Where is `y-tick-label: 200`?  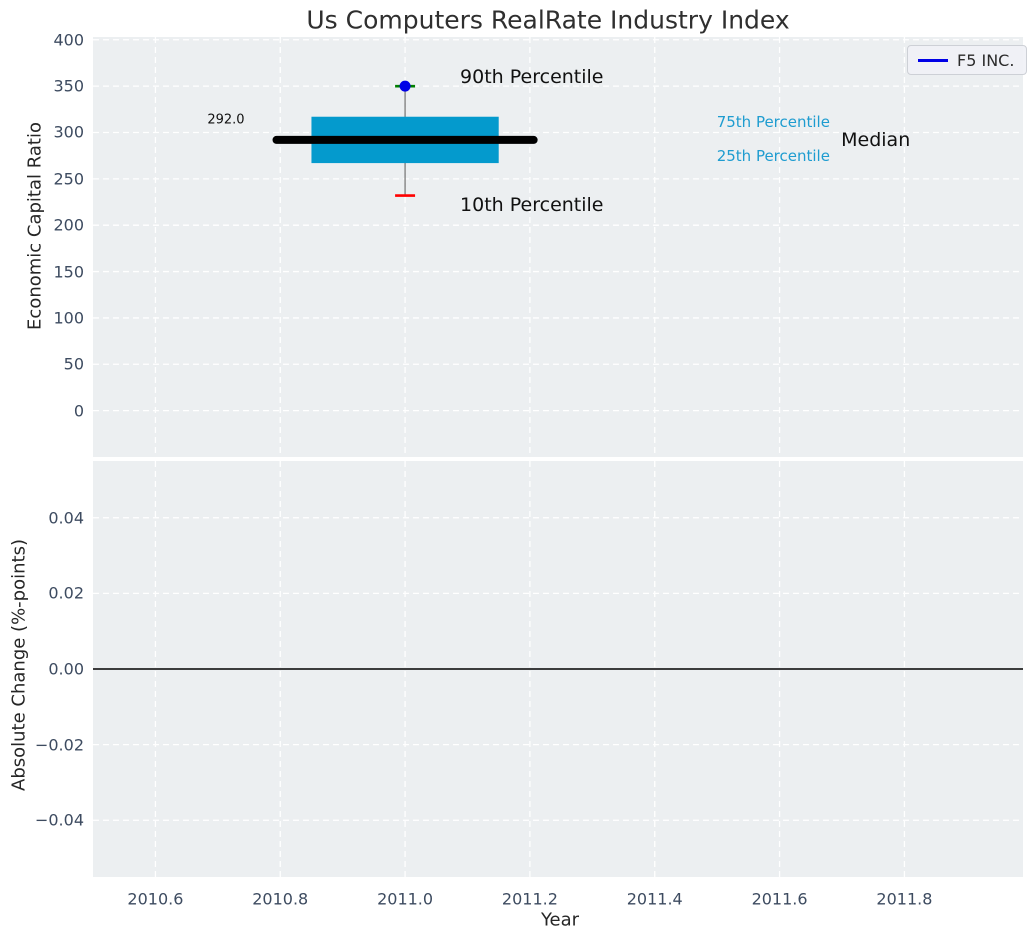
y-tick-label: 200 is located at coordinates (68, 225).